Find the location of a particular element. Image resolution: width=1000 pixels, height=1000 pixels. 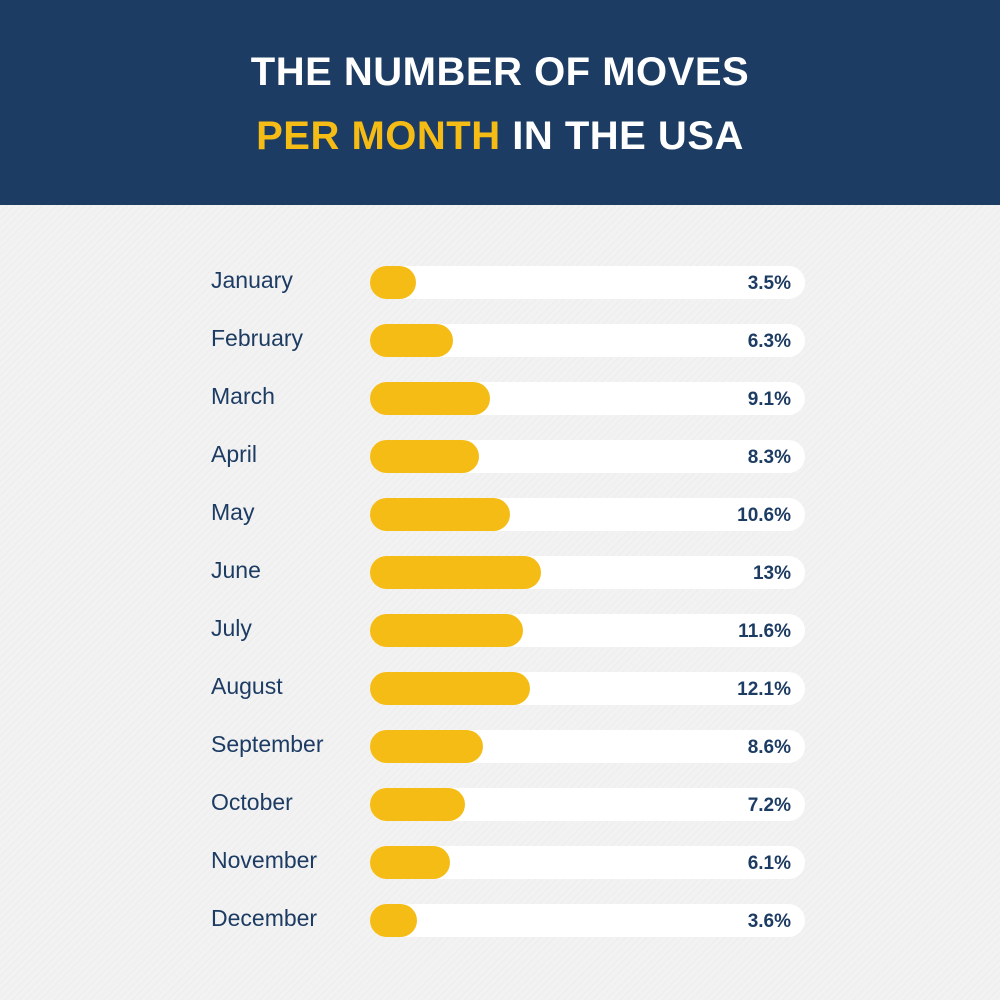

bar-track: 3.6% is located at coordinates (587, 920).